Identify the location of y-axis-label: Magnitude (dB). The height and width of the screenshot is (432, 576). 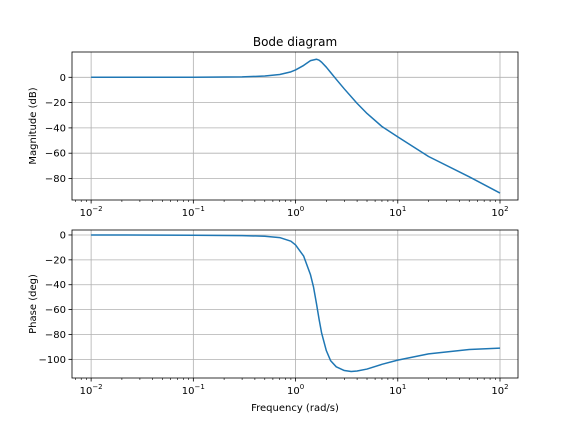
(33, 125).